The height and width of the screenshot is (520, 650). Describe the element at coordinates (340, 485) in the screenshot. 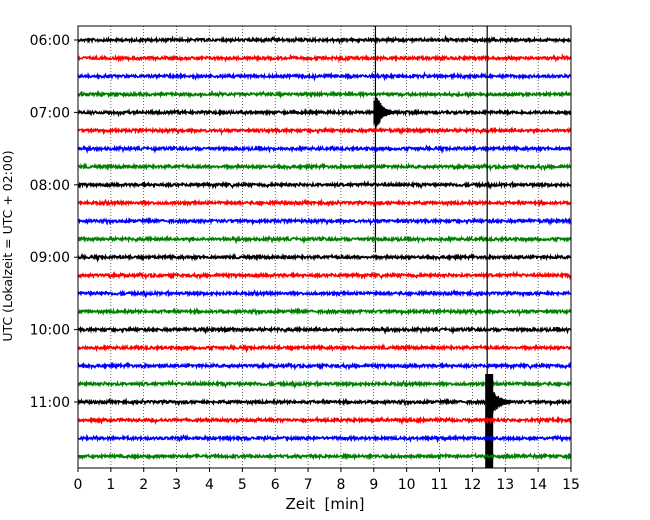

I see `x-tick-label: 8` at that location.